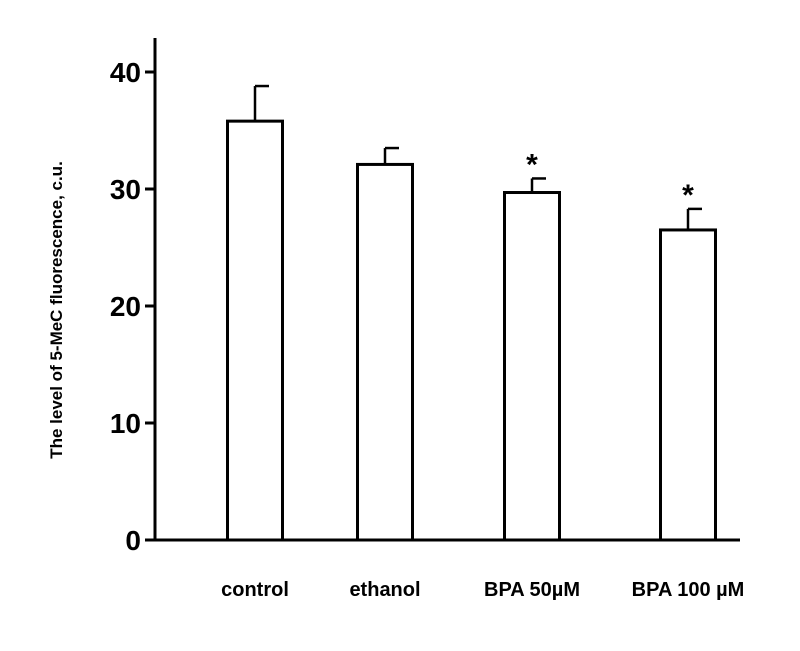  I want to click on y-tick-label: 10, so click(125, 423).